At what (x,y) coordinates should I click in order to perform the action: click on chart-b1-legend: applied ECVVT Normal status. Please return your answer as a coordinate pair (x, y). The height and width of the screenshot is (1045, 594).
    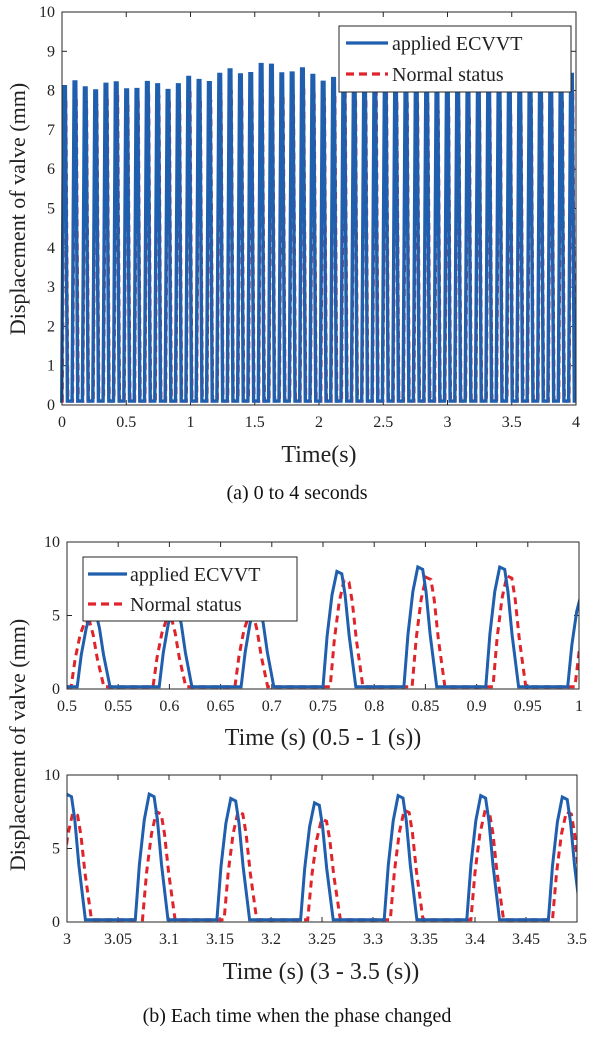
    Looking at the image, I should click on (190, 589).